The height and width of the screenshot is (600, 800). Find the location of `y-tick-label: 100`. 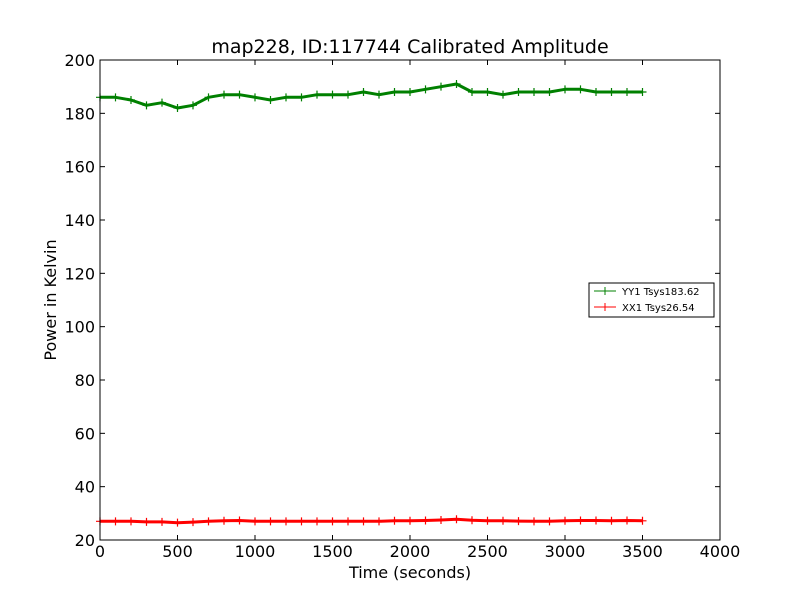

y-tick-label: 100 is located at coordinates (79, 327).